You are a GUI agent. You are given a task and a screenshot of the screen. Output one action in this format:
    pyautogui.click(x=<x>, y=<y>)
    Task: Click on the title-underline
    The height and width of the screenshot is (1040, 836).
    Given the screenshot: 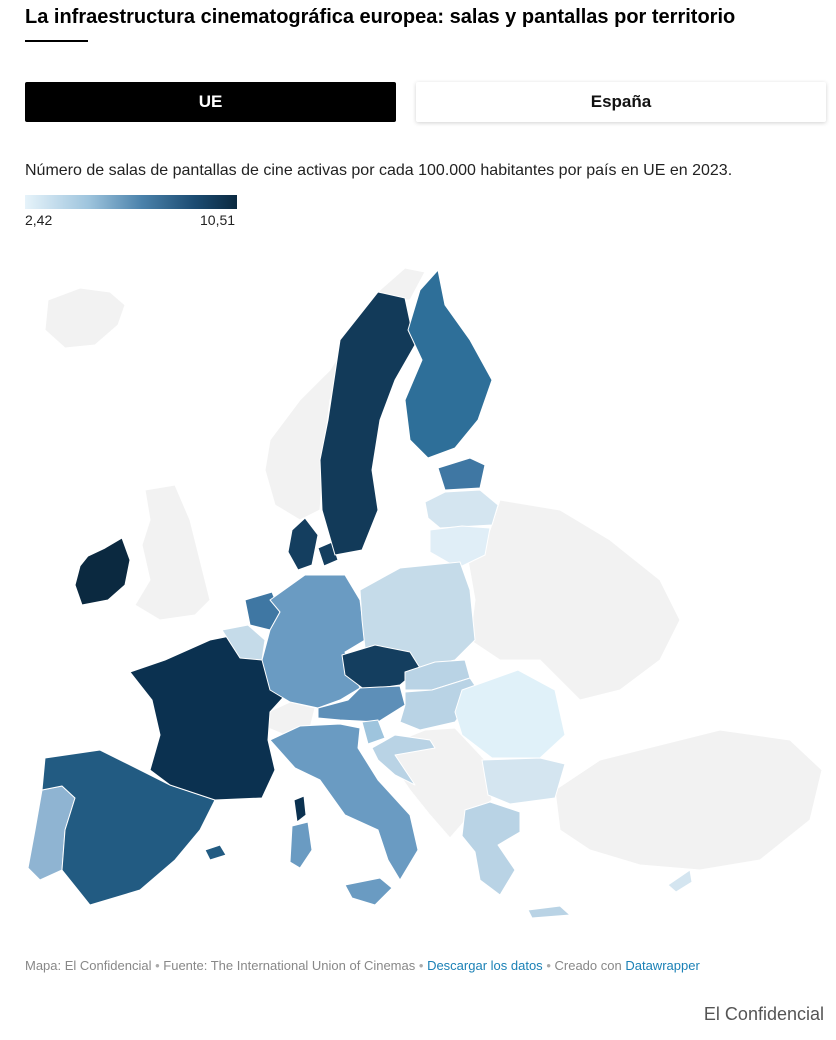 What is the action you would take?
    pyautogui.click(x=56, y=41)
    